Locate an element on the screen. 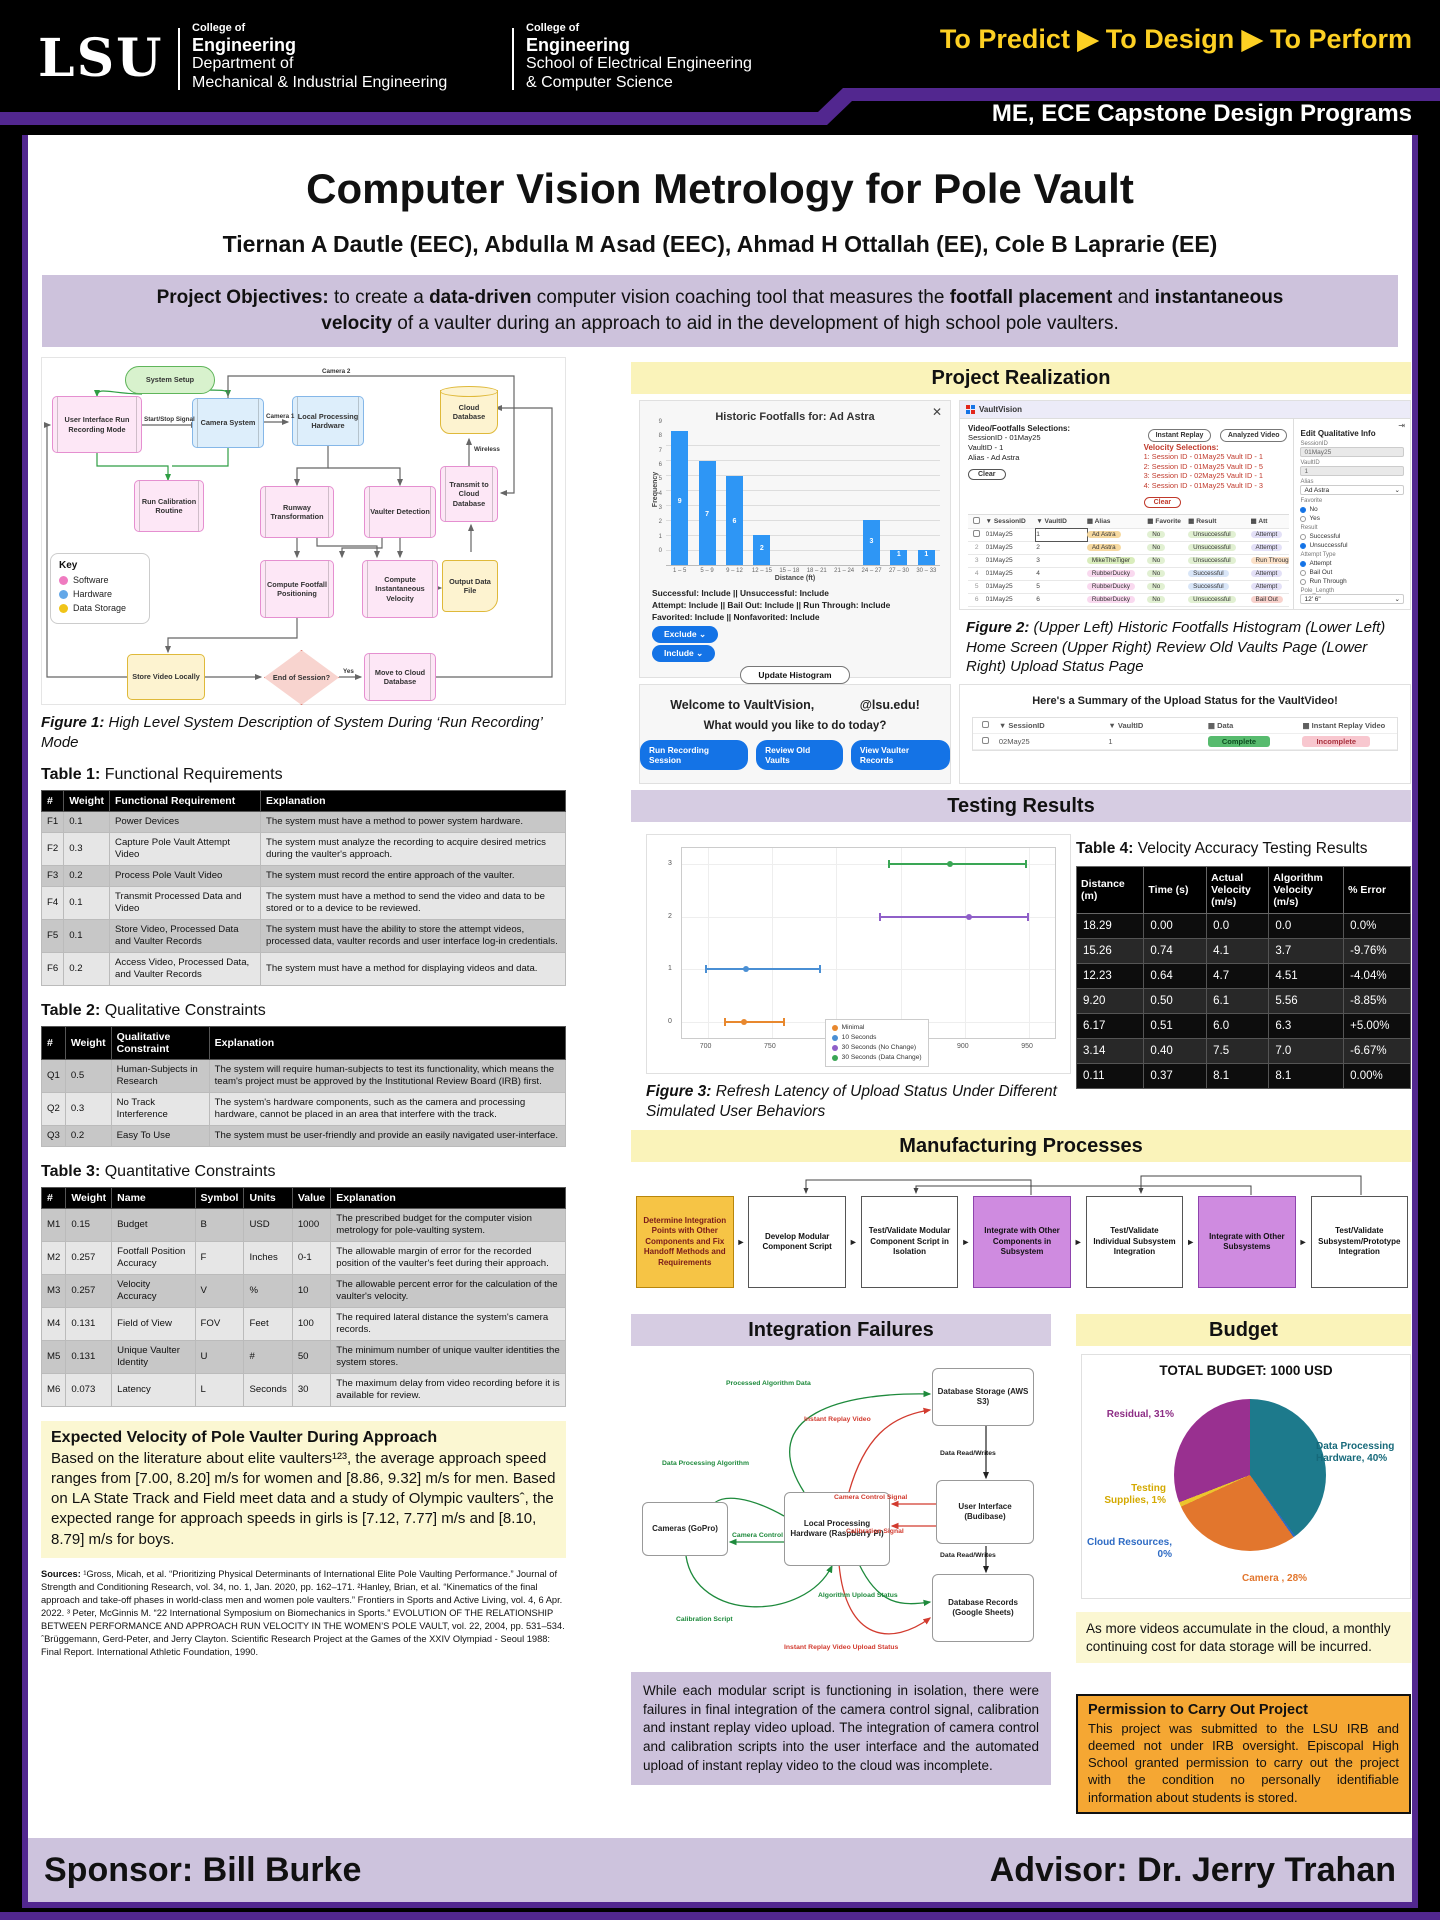 Image resolution: width=1440 pixels, height=1920 pixels. status-badge-incomplete: Incomplete is located at coordinates (1336, 741).